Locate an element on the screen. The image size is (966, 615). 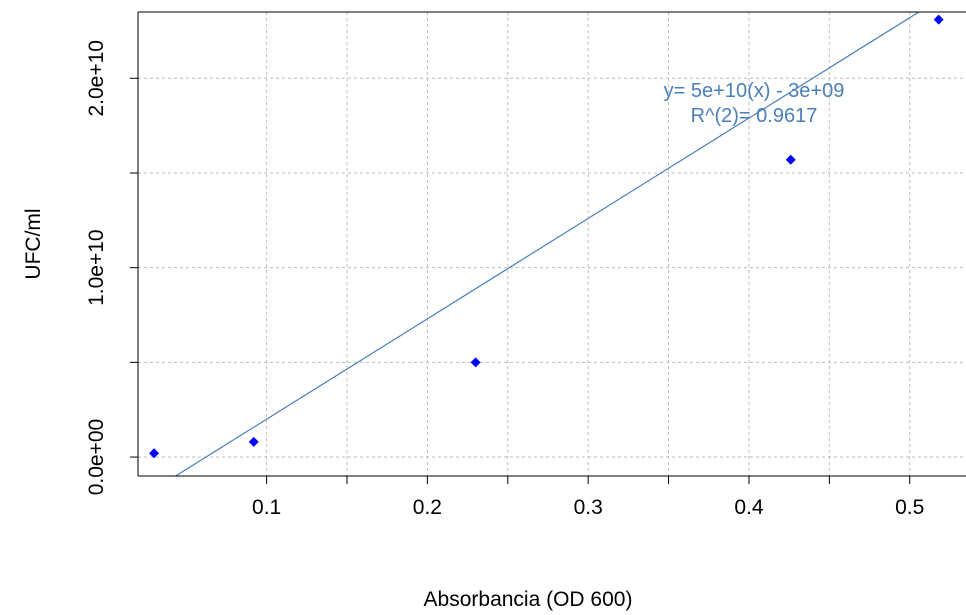
x-tick-label: 0.4 is located at coordinates (749, 507).